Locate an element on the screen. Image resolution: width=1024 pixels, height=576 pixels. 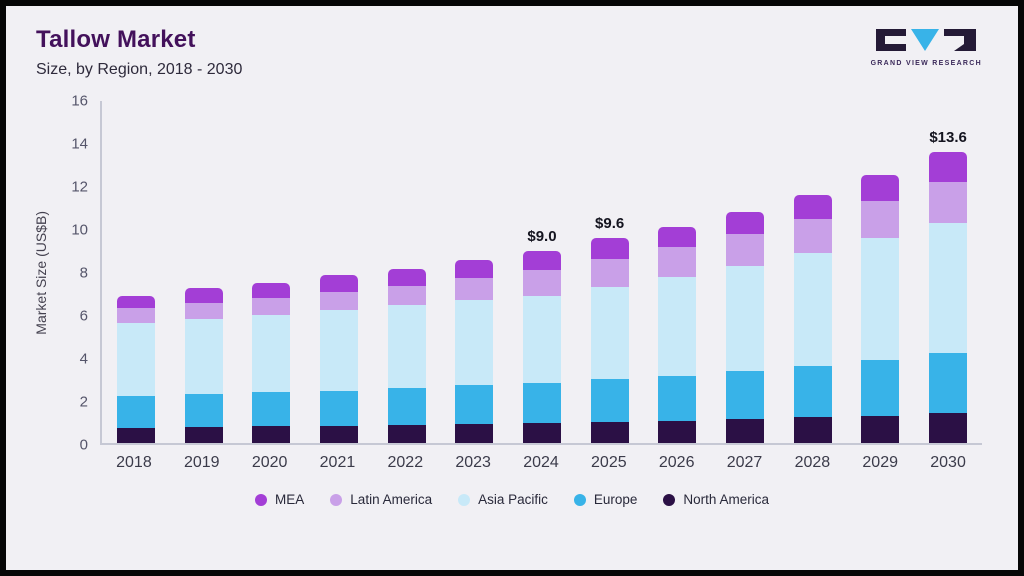
x-axis-label: 2022 is located at coordinates (405, 462).